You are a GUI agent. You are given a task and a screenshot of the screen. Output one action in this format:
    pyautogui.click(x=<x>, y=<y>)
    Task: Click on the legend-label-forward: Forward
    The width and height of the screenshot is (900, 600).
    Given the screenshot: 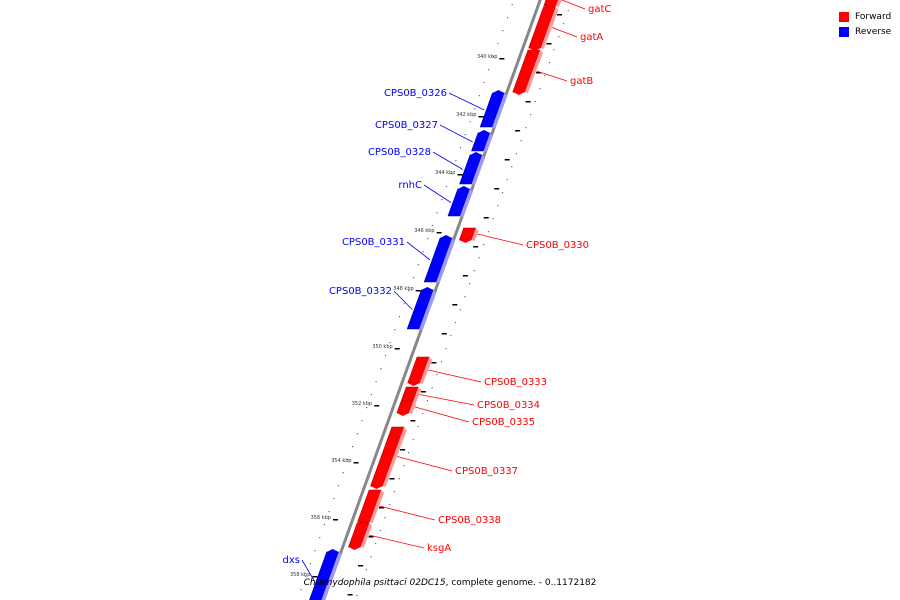 What is the action you would take?
    pyautogui.click(x=873, y=16)
    